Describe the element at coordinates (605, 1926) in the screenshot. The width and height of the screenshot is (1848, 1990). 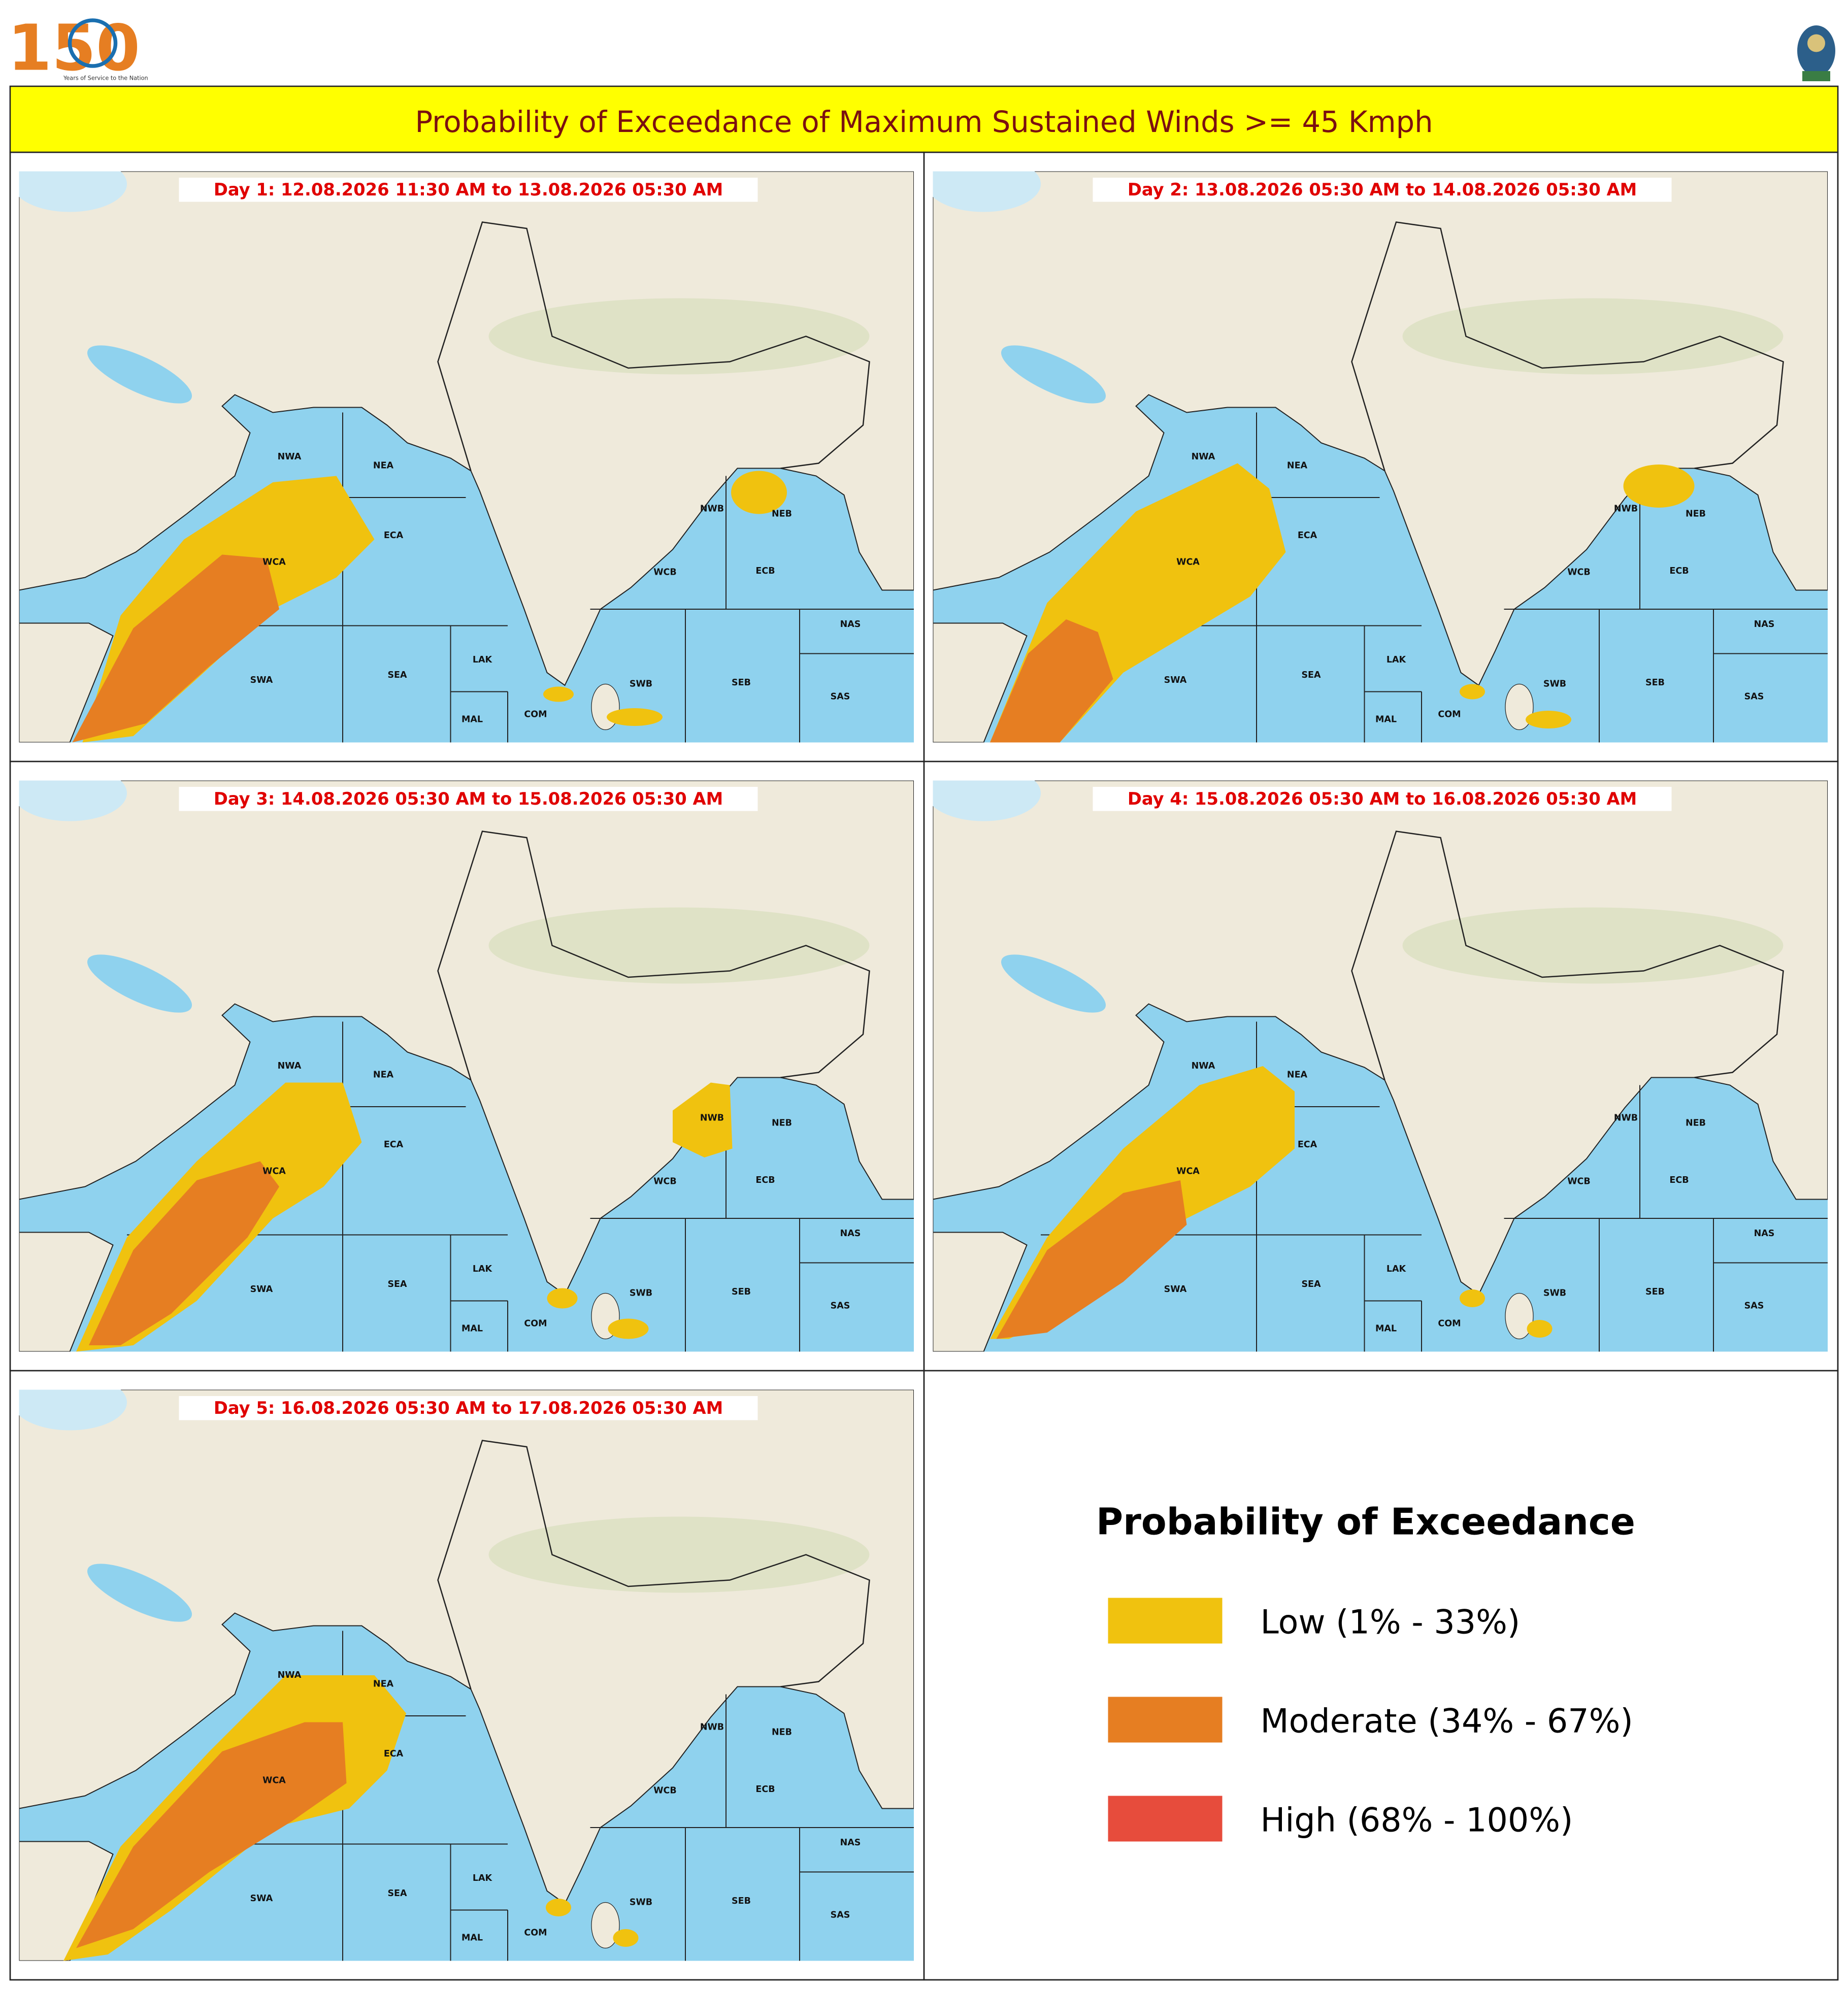
I see `sri-lanka` at that location.